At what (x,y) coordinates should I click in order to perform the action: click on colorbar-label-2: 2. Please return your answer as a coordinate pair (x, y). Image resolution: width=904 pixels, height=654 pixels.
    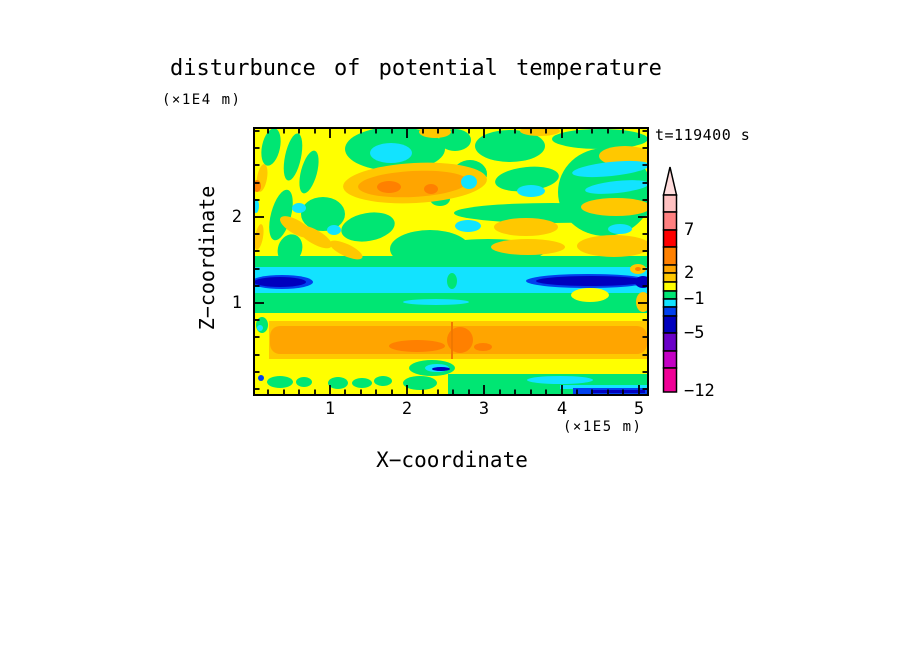
    Looking at the image, I should click on (689, 273).